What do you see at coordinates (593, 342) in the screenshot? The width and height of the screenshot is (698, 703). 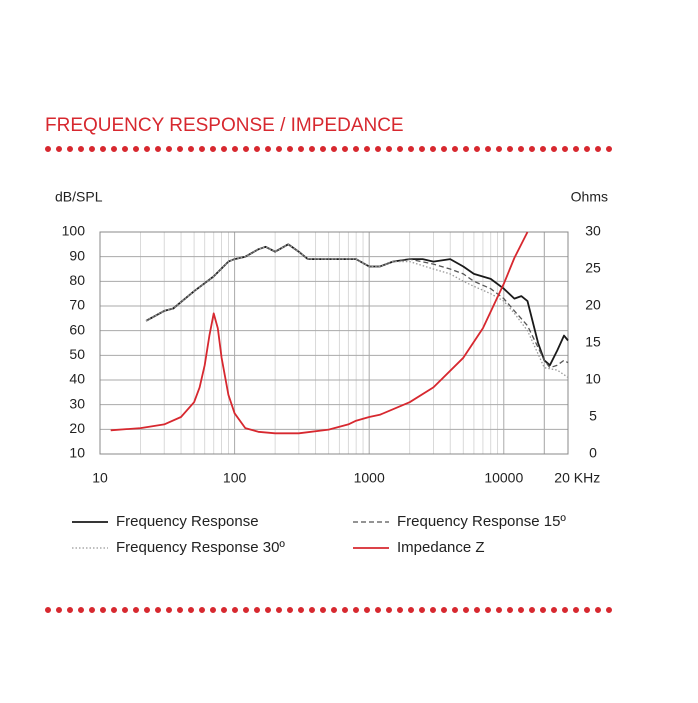 I see `y2-tick-label: 15` at bounding box center [593, 342].